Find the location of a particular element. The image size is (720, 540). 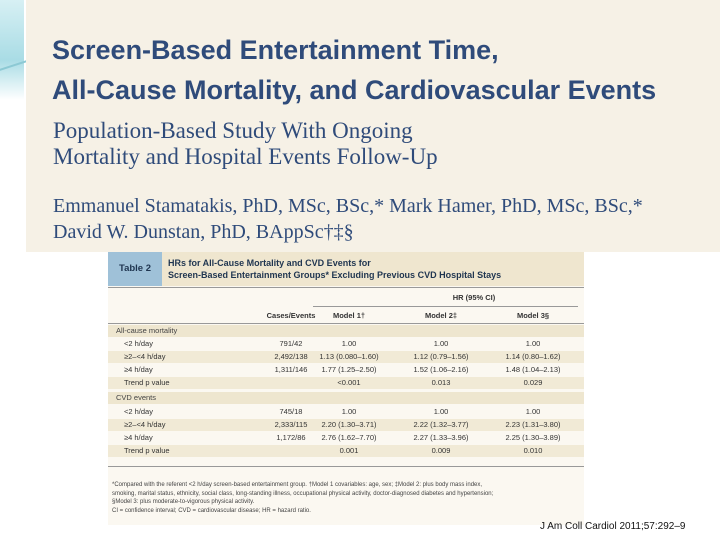

row-model-3: 0.029 is located at coordinates (533, 382).